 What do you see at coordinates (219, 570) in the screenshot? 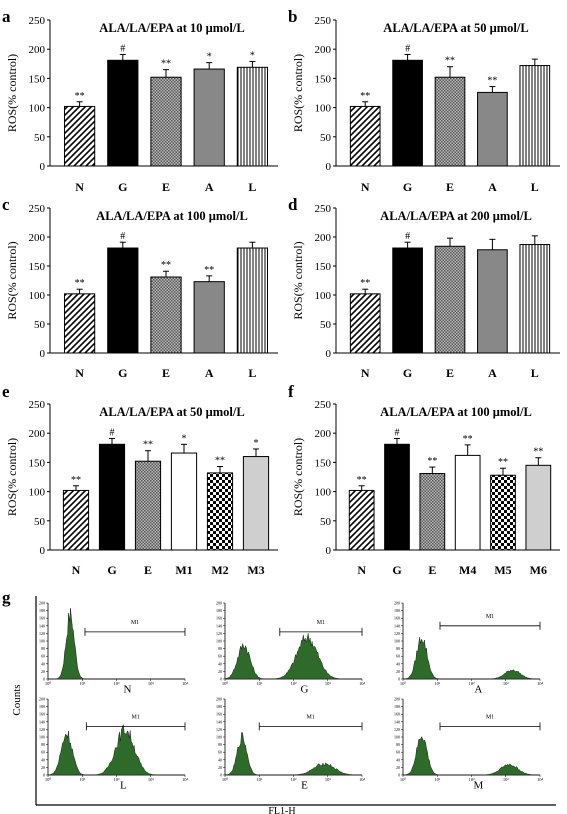
I see `x-tick-label: M2` at bounding box center [219, 570].